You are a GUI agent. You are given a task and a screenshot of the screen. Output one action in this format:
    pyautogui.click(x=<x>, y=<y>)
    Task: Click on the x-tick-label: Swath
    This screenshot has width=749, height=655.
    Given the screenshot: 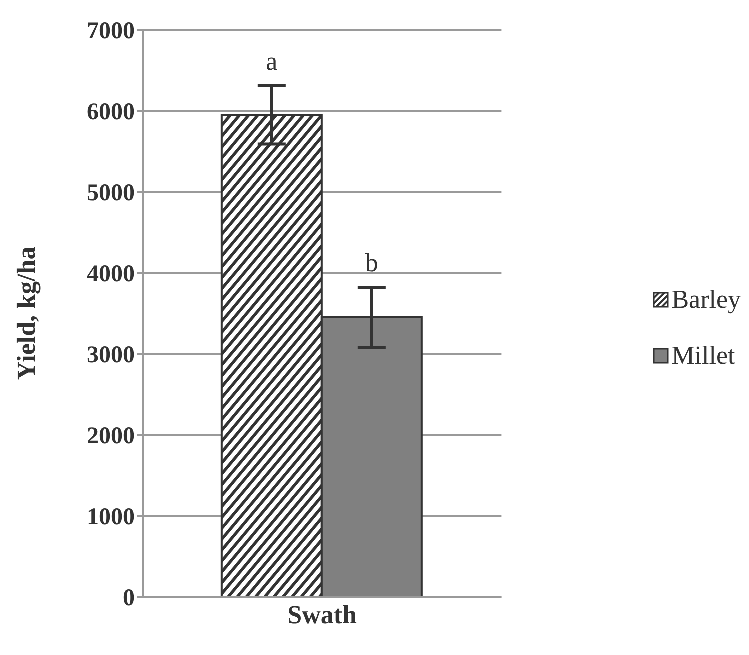 What is the action you would take?
    pyautogui.click(x=323, y=615)
    